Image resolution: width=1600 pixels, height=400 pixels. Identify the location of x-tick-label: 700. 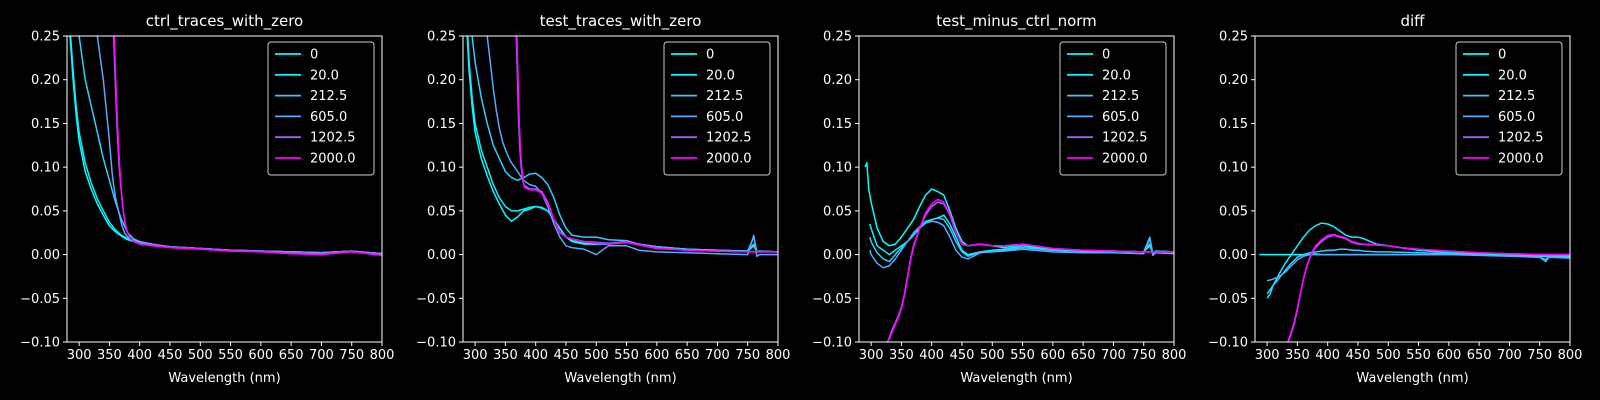
(321, 355).